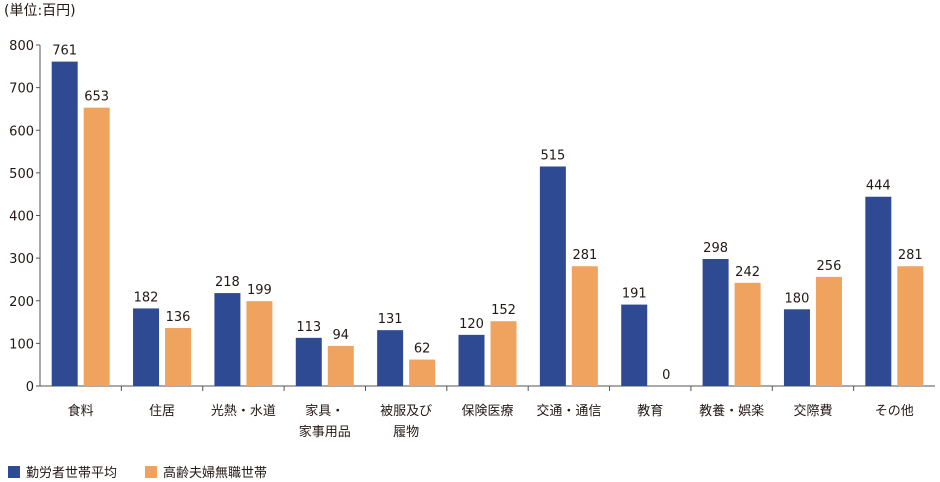  Describe the element at coordinates (64, 51) in the screenshot. I see `data-label: 761` at that location.